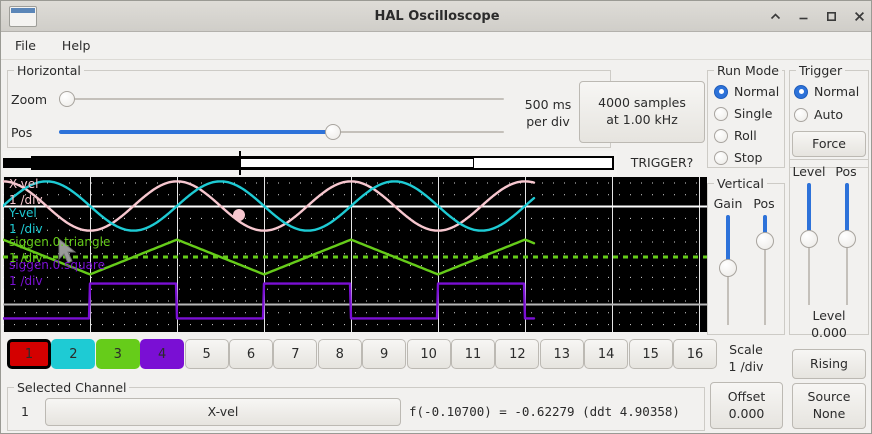  I want to click on trigger-level-caption: Level, so click(829, 316).